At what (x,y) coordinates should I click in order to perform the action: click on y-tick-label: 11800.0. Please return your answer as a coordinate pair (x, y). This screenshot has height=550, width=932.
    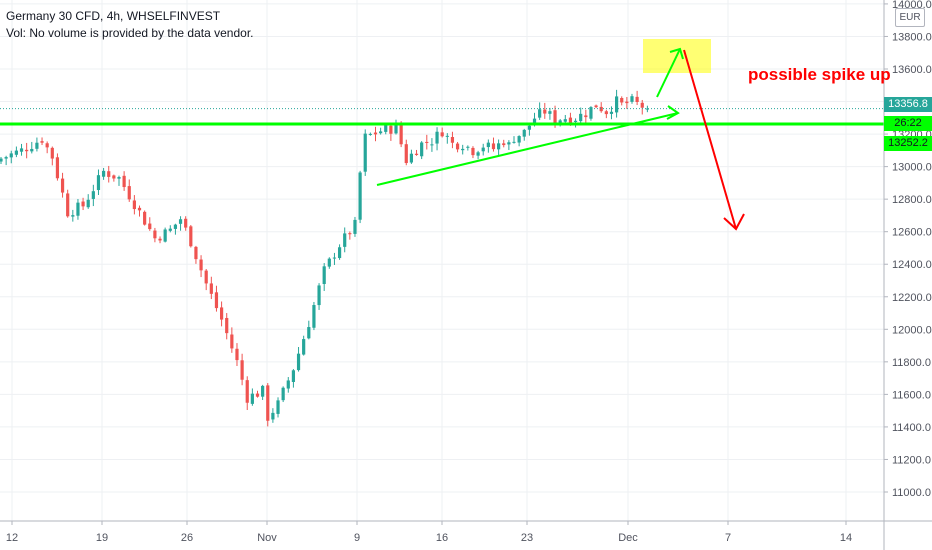
    Looking at the image, I should click on (911, 363).